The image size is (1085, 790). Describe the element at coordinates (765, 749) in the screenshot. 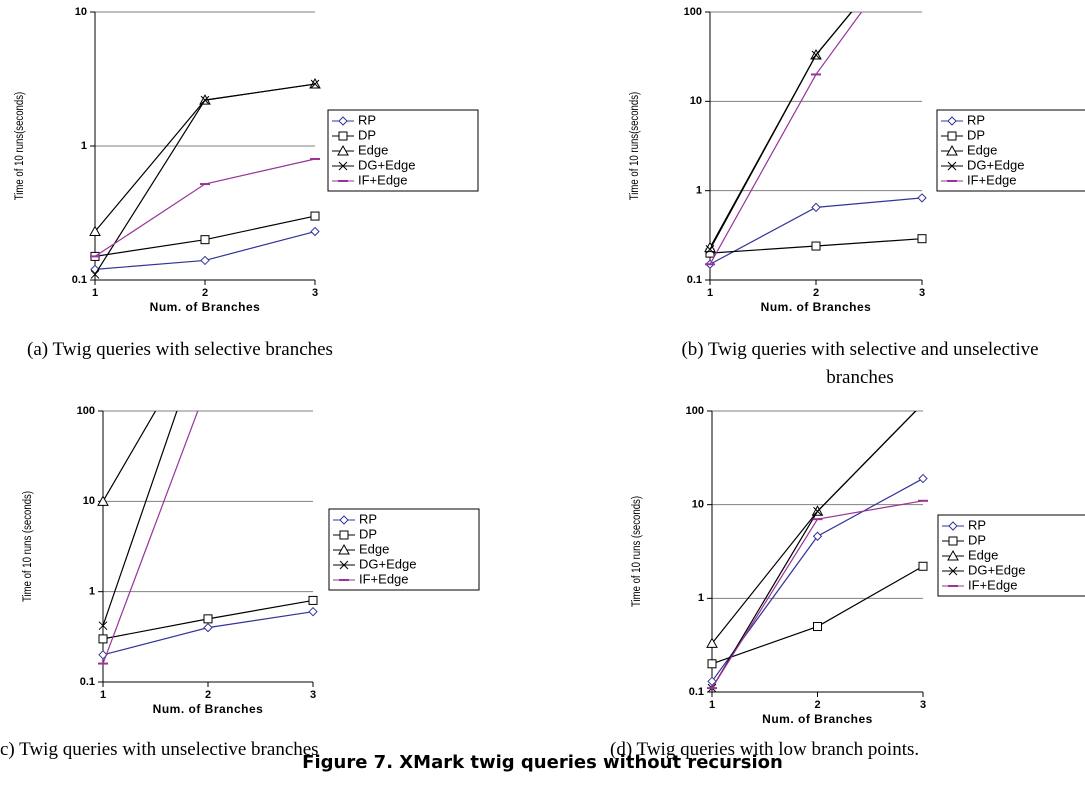

I see `caption: (d) Twig queries with low branch points.` at that location.